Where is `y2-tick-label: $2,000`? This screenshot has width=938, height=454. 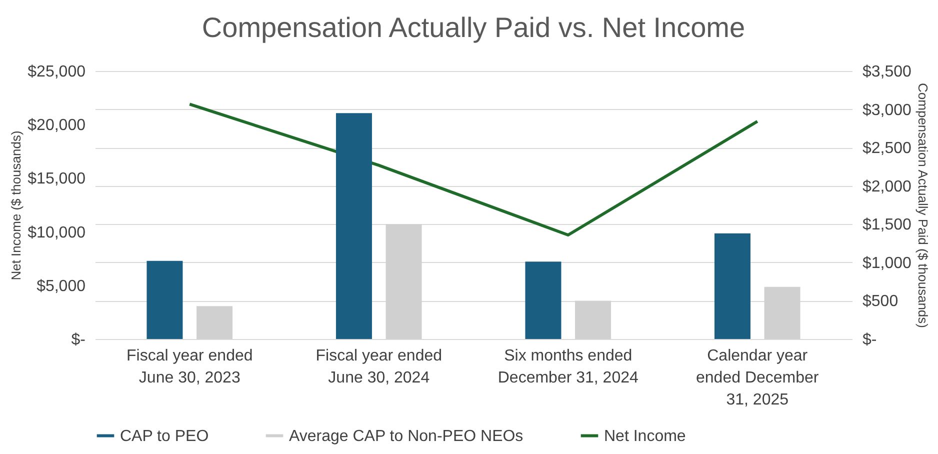
y2-tick-label: $2,000 is located at coordinates (887, 187).